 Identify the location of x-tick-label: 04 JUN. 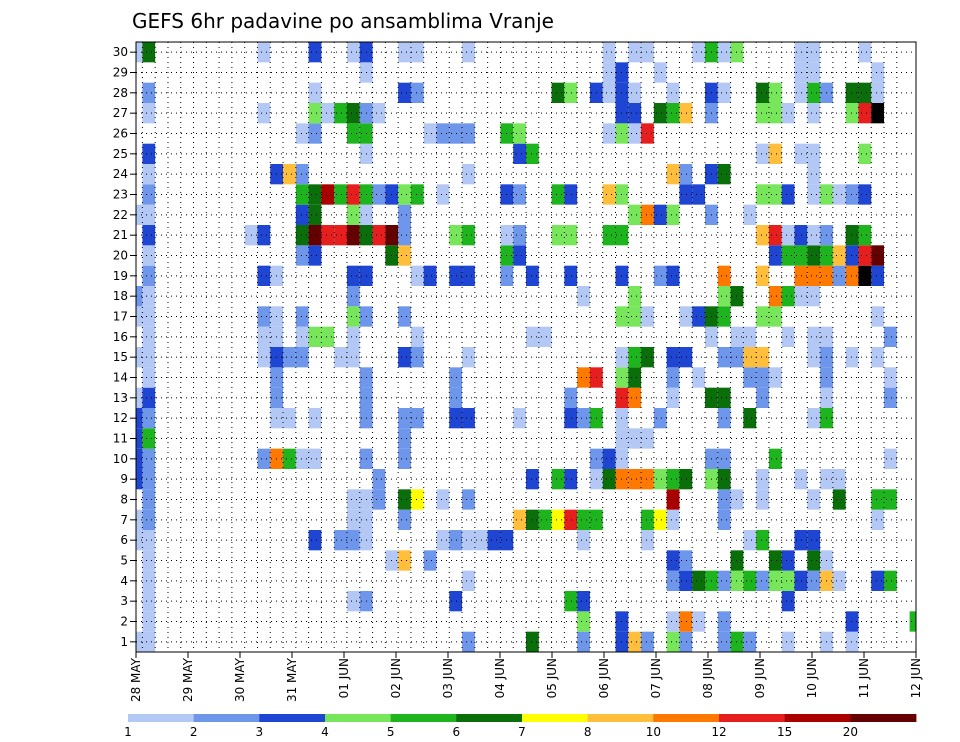
(500, 678).